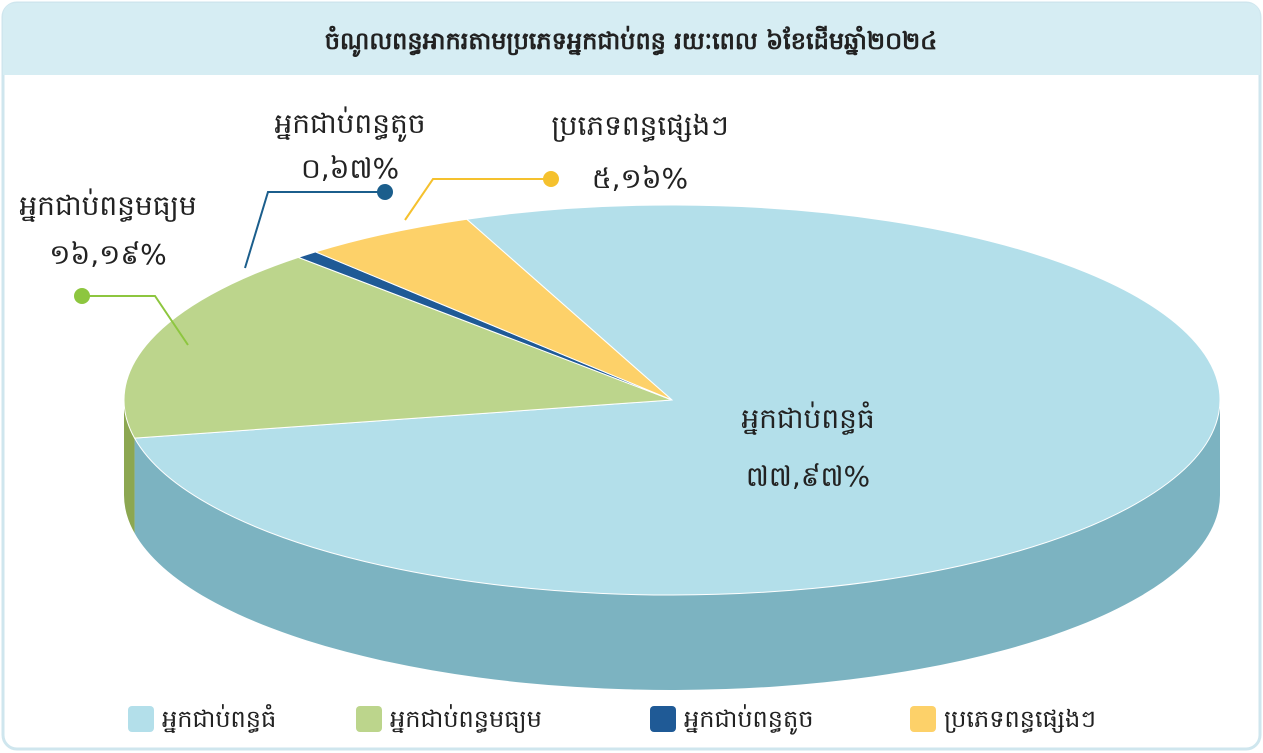  Describe the element at coordinates (466, 718) in the screenshot. I see `legend-label: អ្នកជាប់ពន្ធមធ្យម` at that location.